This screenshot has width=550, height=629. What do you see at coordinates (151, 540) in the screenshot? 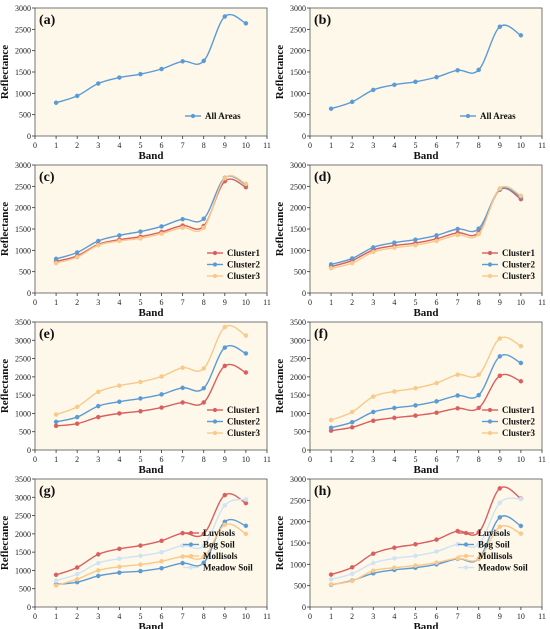
I see `series-line-meadow-soil` at bounding box center [151, 540].